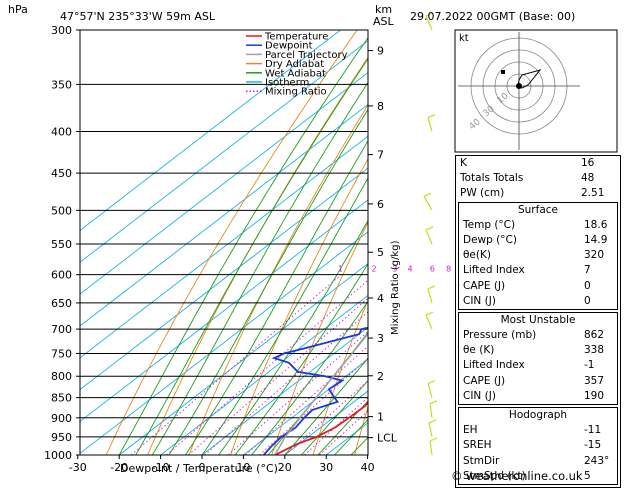  I want to click on height-tick-label: 9, so click(380, 51).